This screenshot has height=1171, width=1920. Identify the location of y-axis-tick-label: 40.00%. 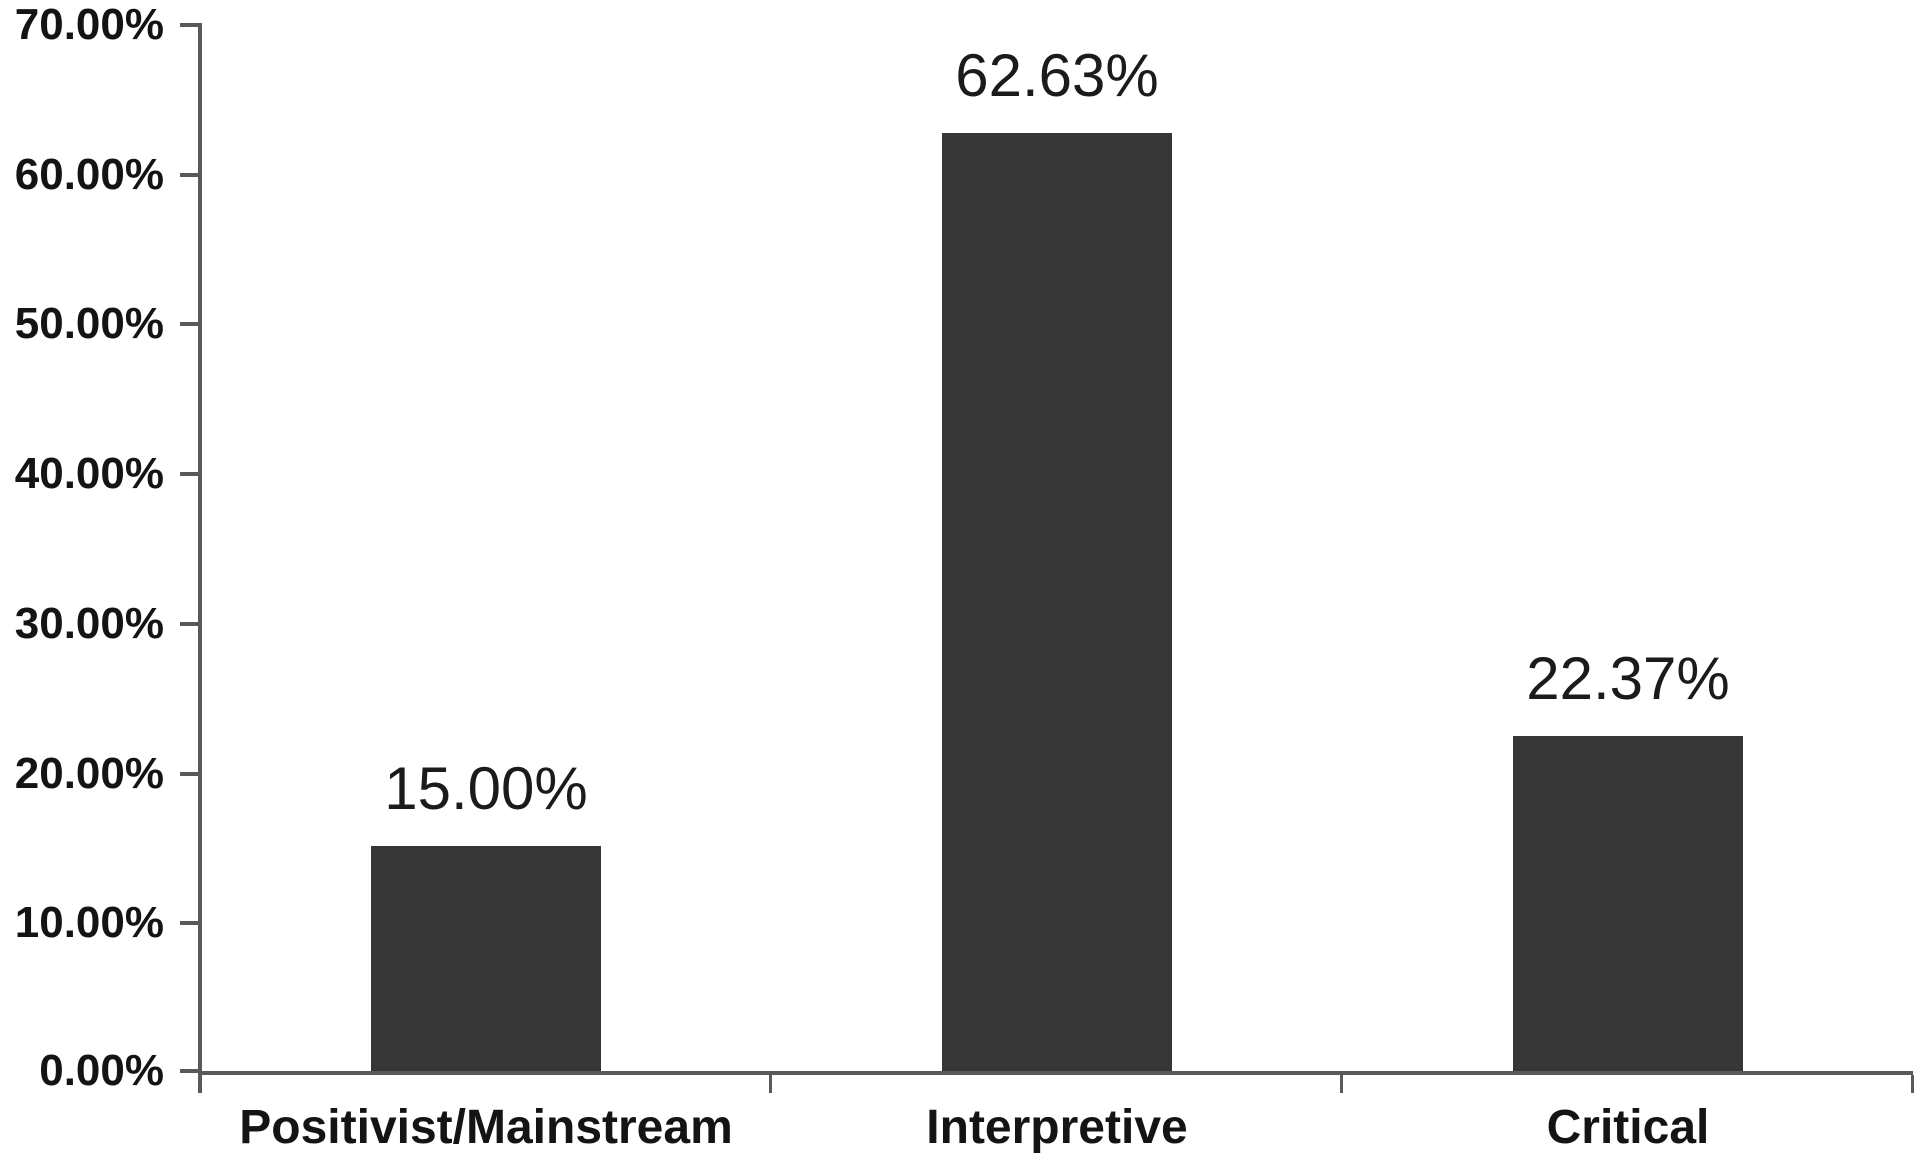
(89, 473).